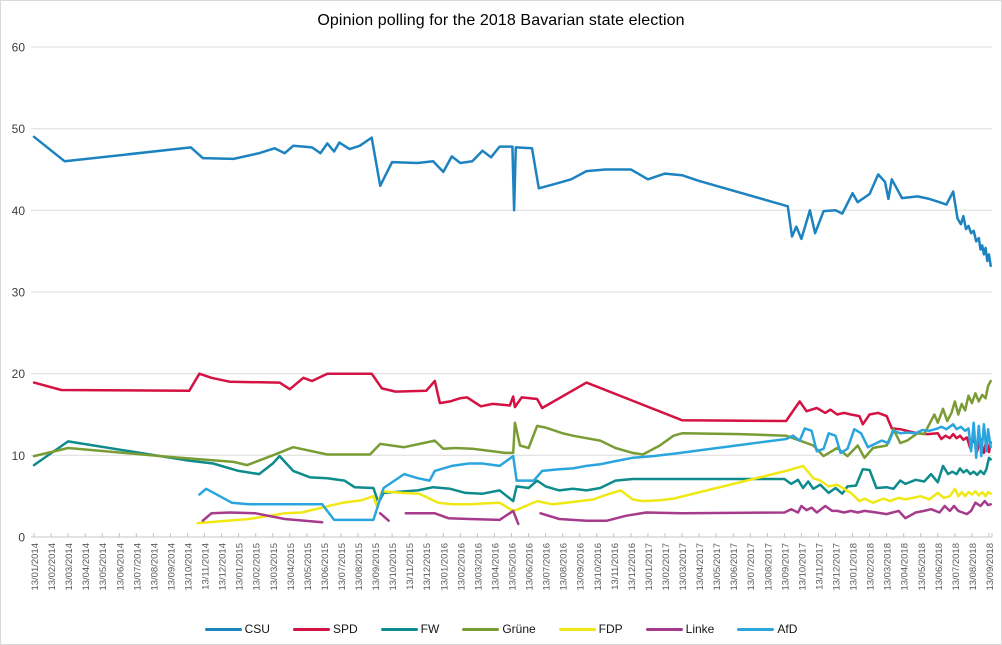 The width and height of the screenshot is (1002, 645). I want to click on legend-item-gruene: Grüne, so click(499, 629).